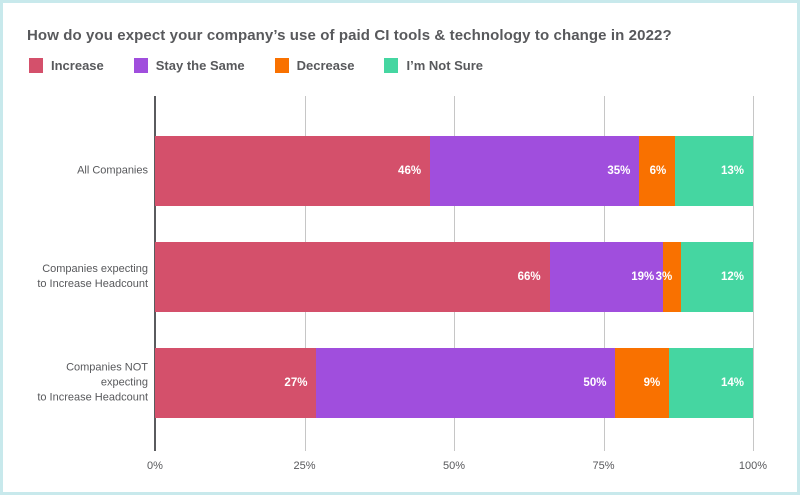 This screenshot has height=495, width=800. What do you see at coordinates (619, 171) in the screenshot?
I see `bar-value-label: 35%` at bounding box center [619, 171].